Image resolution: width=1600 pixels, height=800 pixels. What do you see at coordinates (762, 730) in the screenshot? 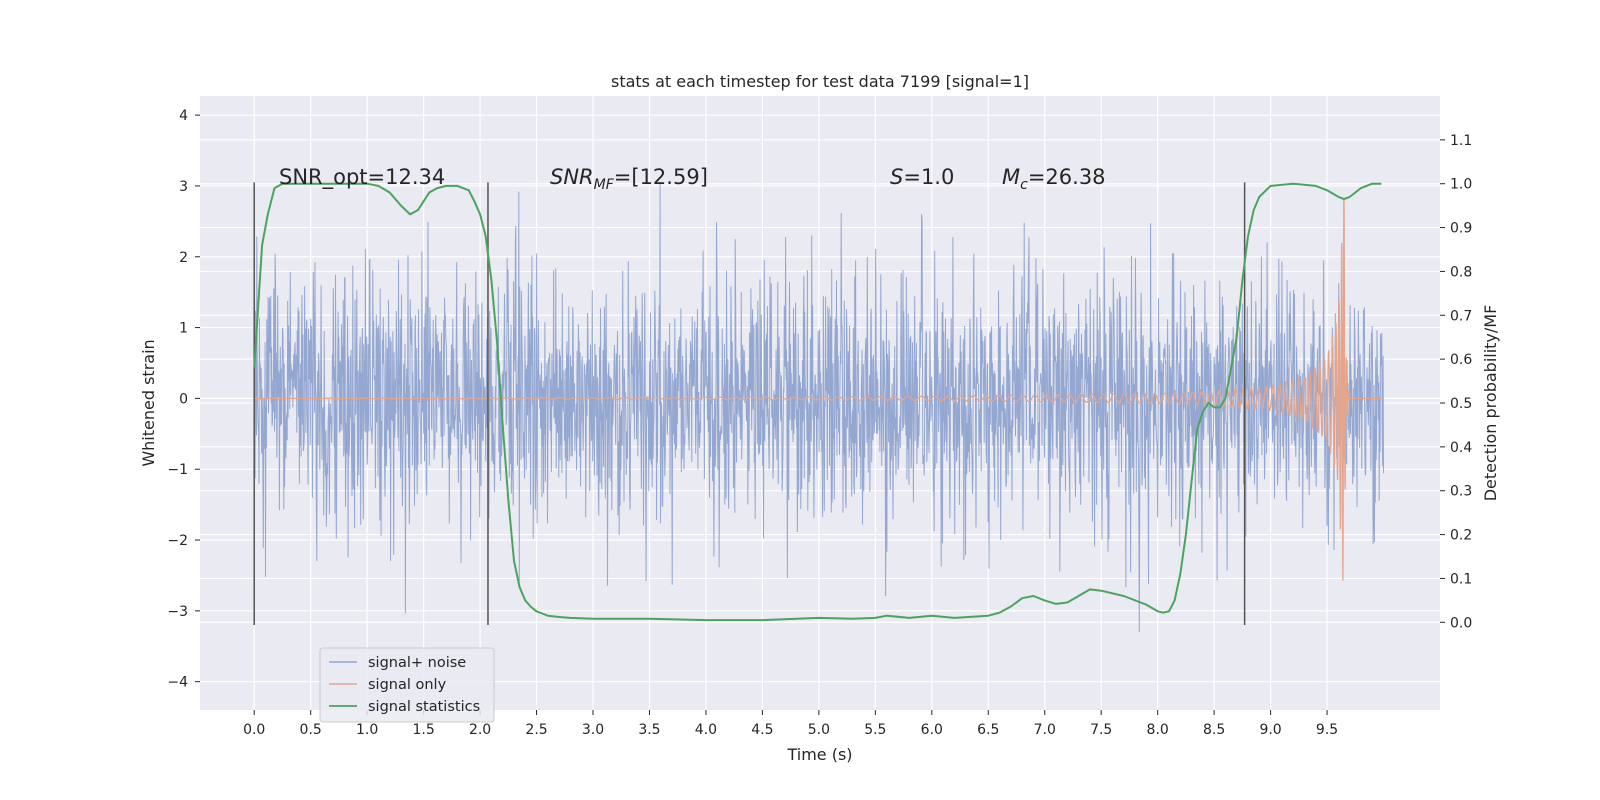
I see `x-tick-label-9: 4.5` at bounding box center [762, 730].